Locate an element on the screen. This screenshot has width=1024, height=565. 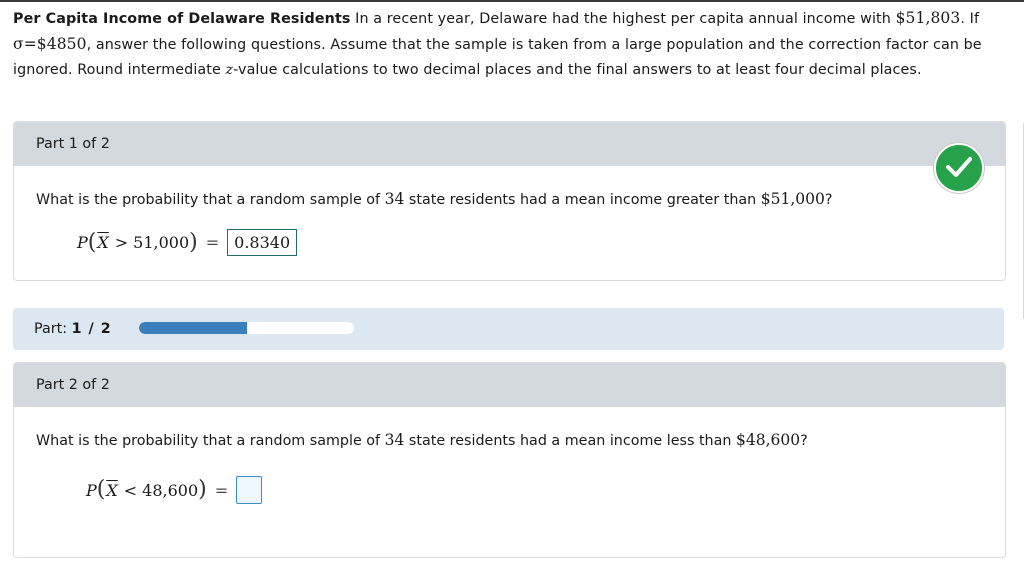
progress-track is located at coordinates (246, 328).